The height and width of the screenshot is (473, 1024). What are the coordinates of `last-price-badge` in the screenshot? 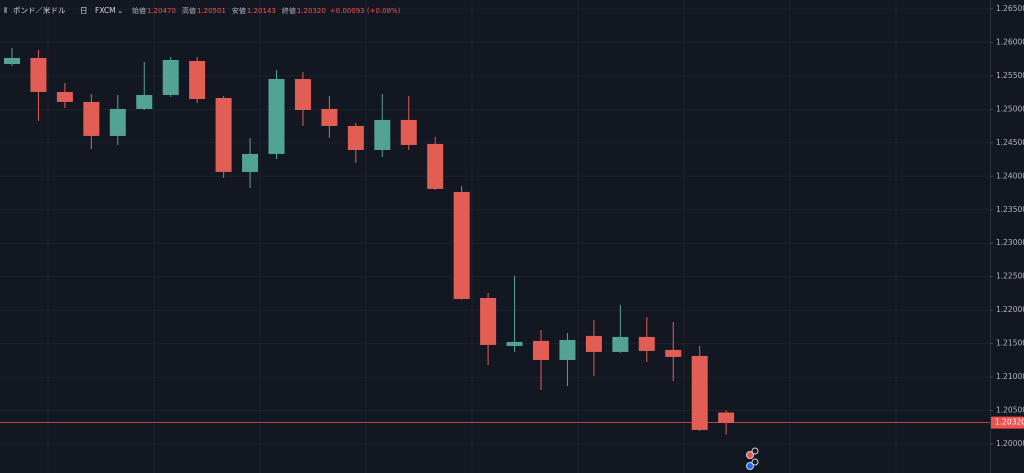 It's located at (1007, 422).